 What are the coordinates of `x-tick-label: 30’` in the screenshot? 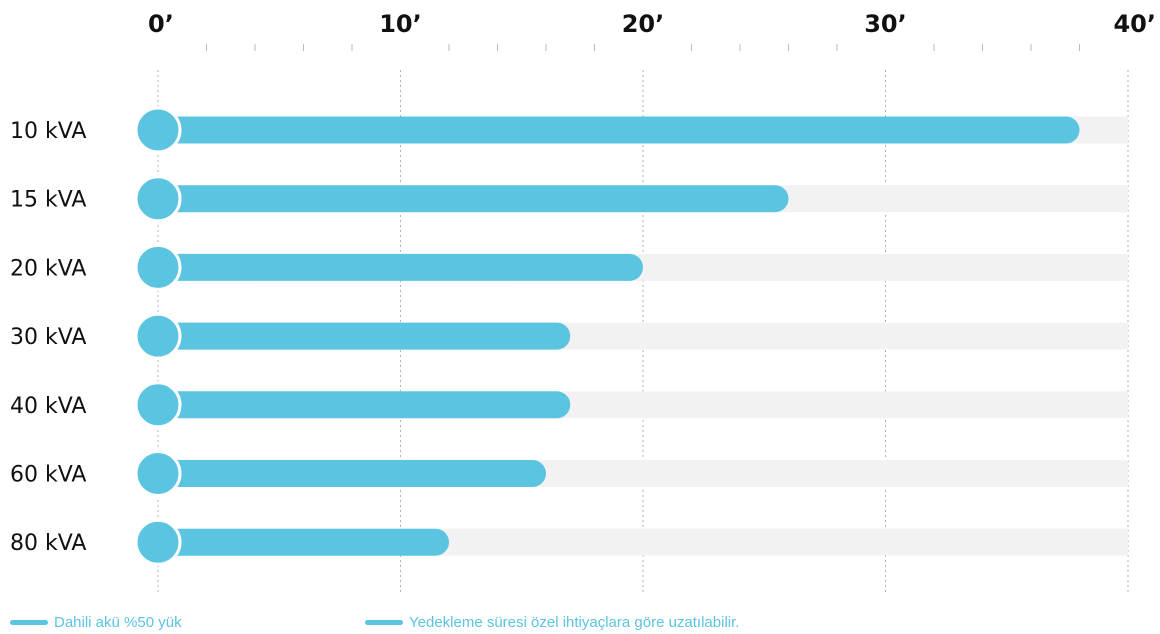 It's located at (885, 24).